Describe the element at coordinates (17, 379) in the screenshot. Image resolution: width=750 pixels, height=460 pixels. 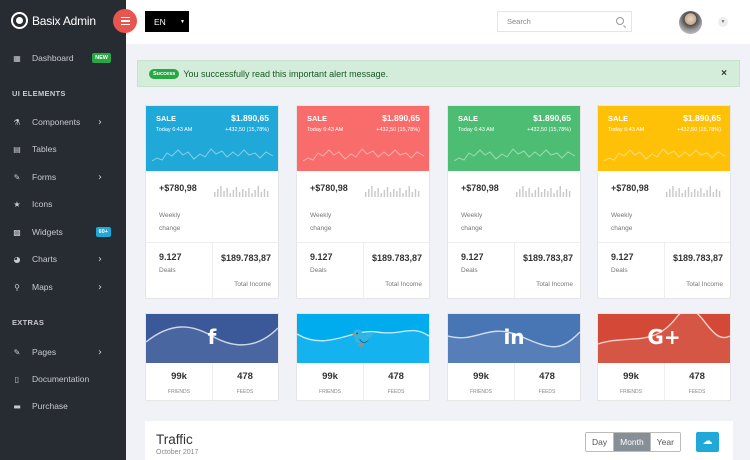
I see `document-icon: ▯` at that location.